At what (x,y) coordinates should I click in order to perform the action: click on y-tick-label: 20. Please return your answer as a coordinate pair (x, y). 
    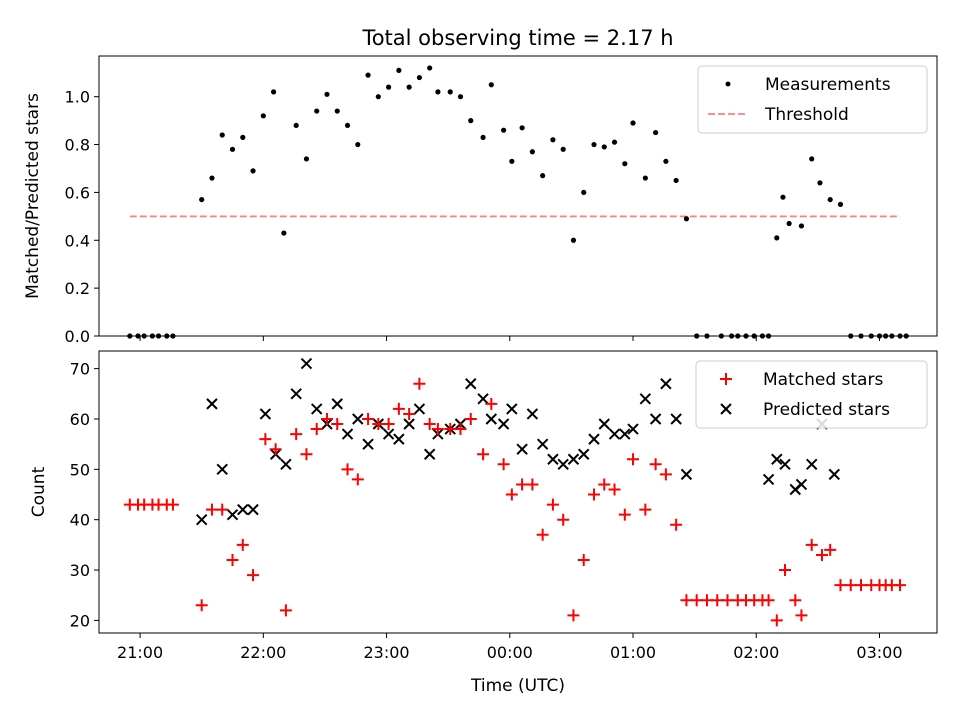
    Looking at the image, I should click on (80, 620).